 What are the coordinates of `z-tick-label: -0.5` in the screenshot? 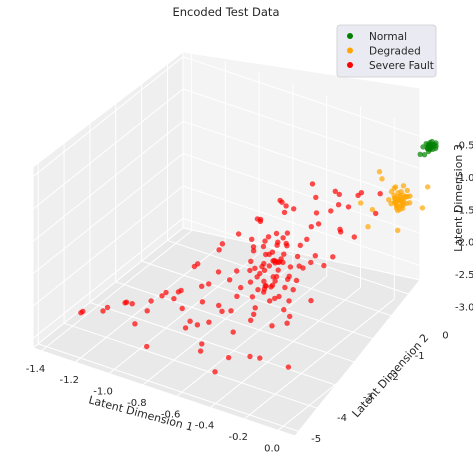 It's located at (464, 146).